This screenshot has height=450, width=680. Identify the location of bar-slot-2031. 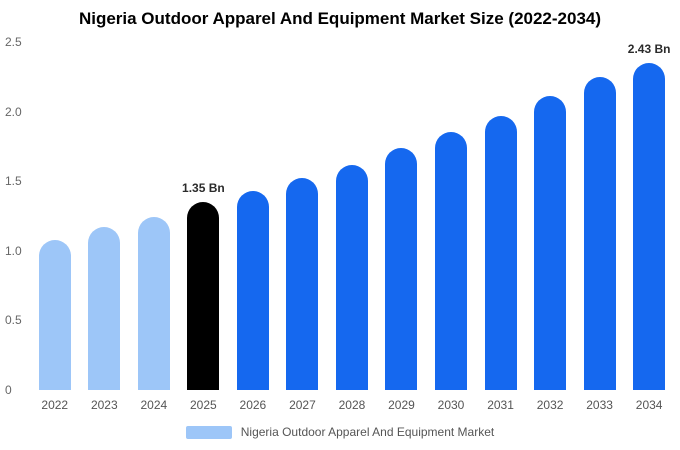
(501, 216).